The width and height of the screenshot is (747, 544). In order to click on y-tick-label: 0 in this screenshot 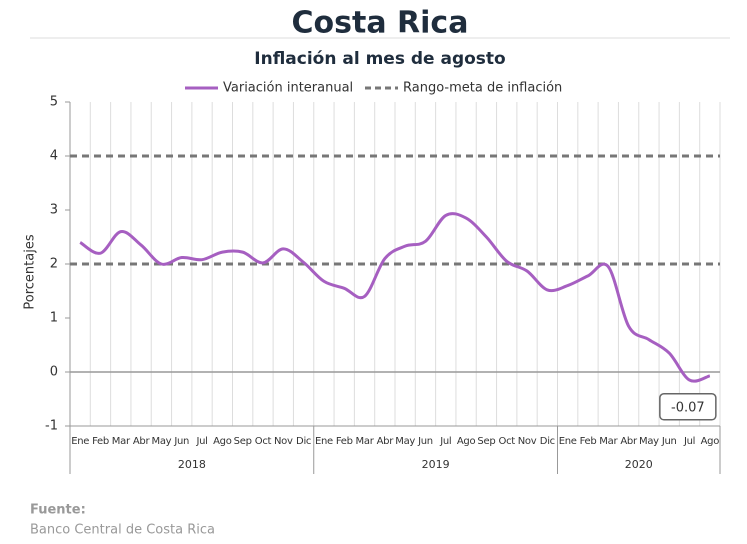, I will do `click(54, 372)`.